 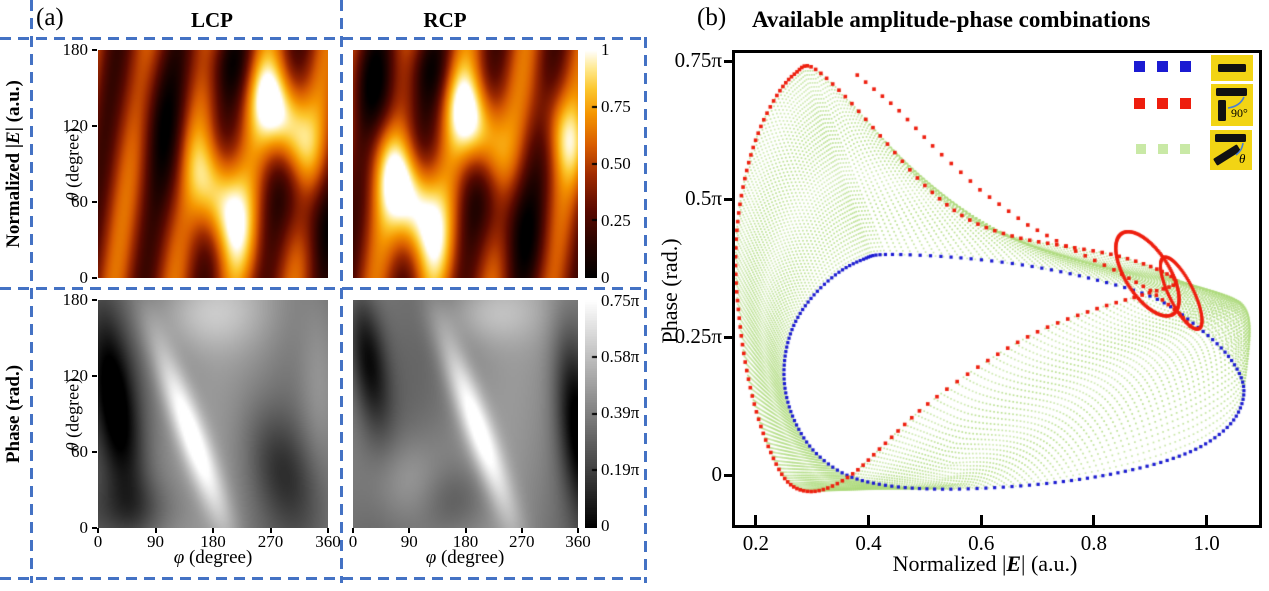 What do you see at coordinates (324, 289) in the screenshot?
I see `dashed-divider-center` at bounding box center [324, 289].